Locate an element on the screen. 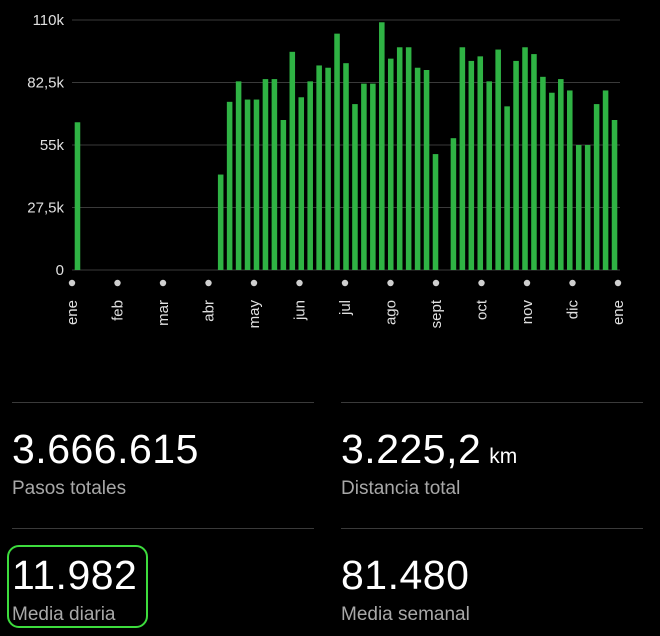  daily-average-label: Media diaria is located at coordinates (64, 614).